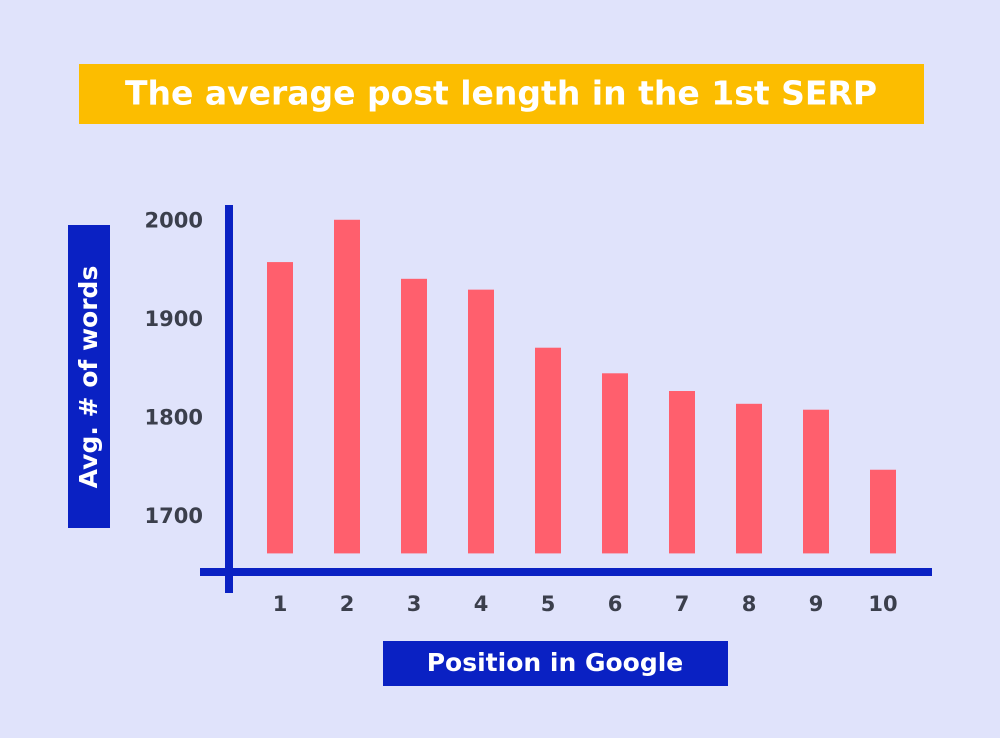 The width and height of the screenshot is (1000, 738). Describe the element at coordinates (174, 221) in the screenshot. I see `y-tick-label: 2000` at that location.